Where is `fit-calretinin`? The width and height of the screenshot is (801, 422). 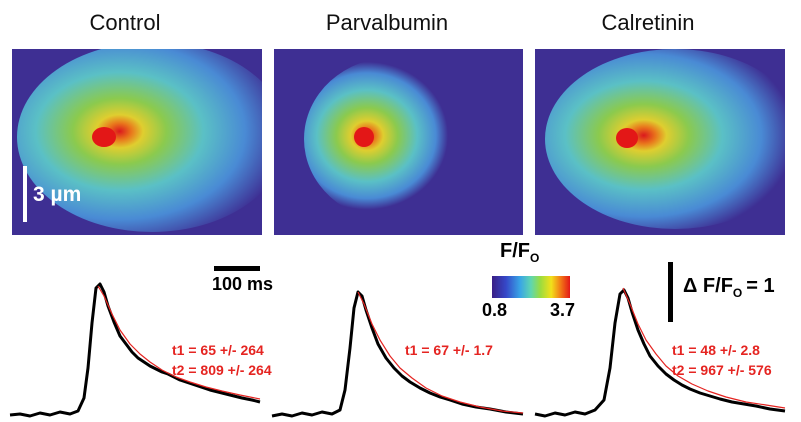
fit-calretinin is located at coordinates (704, 348).